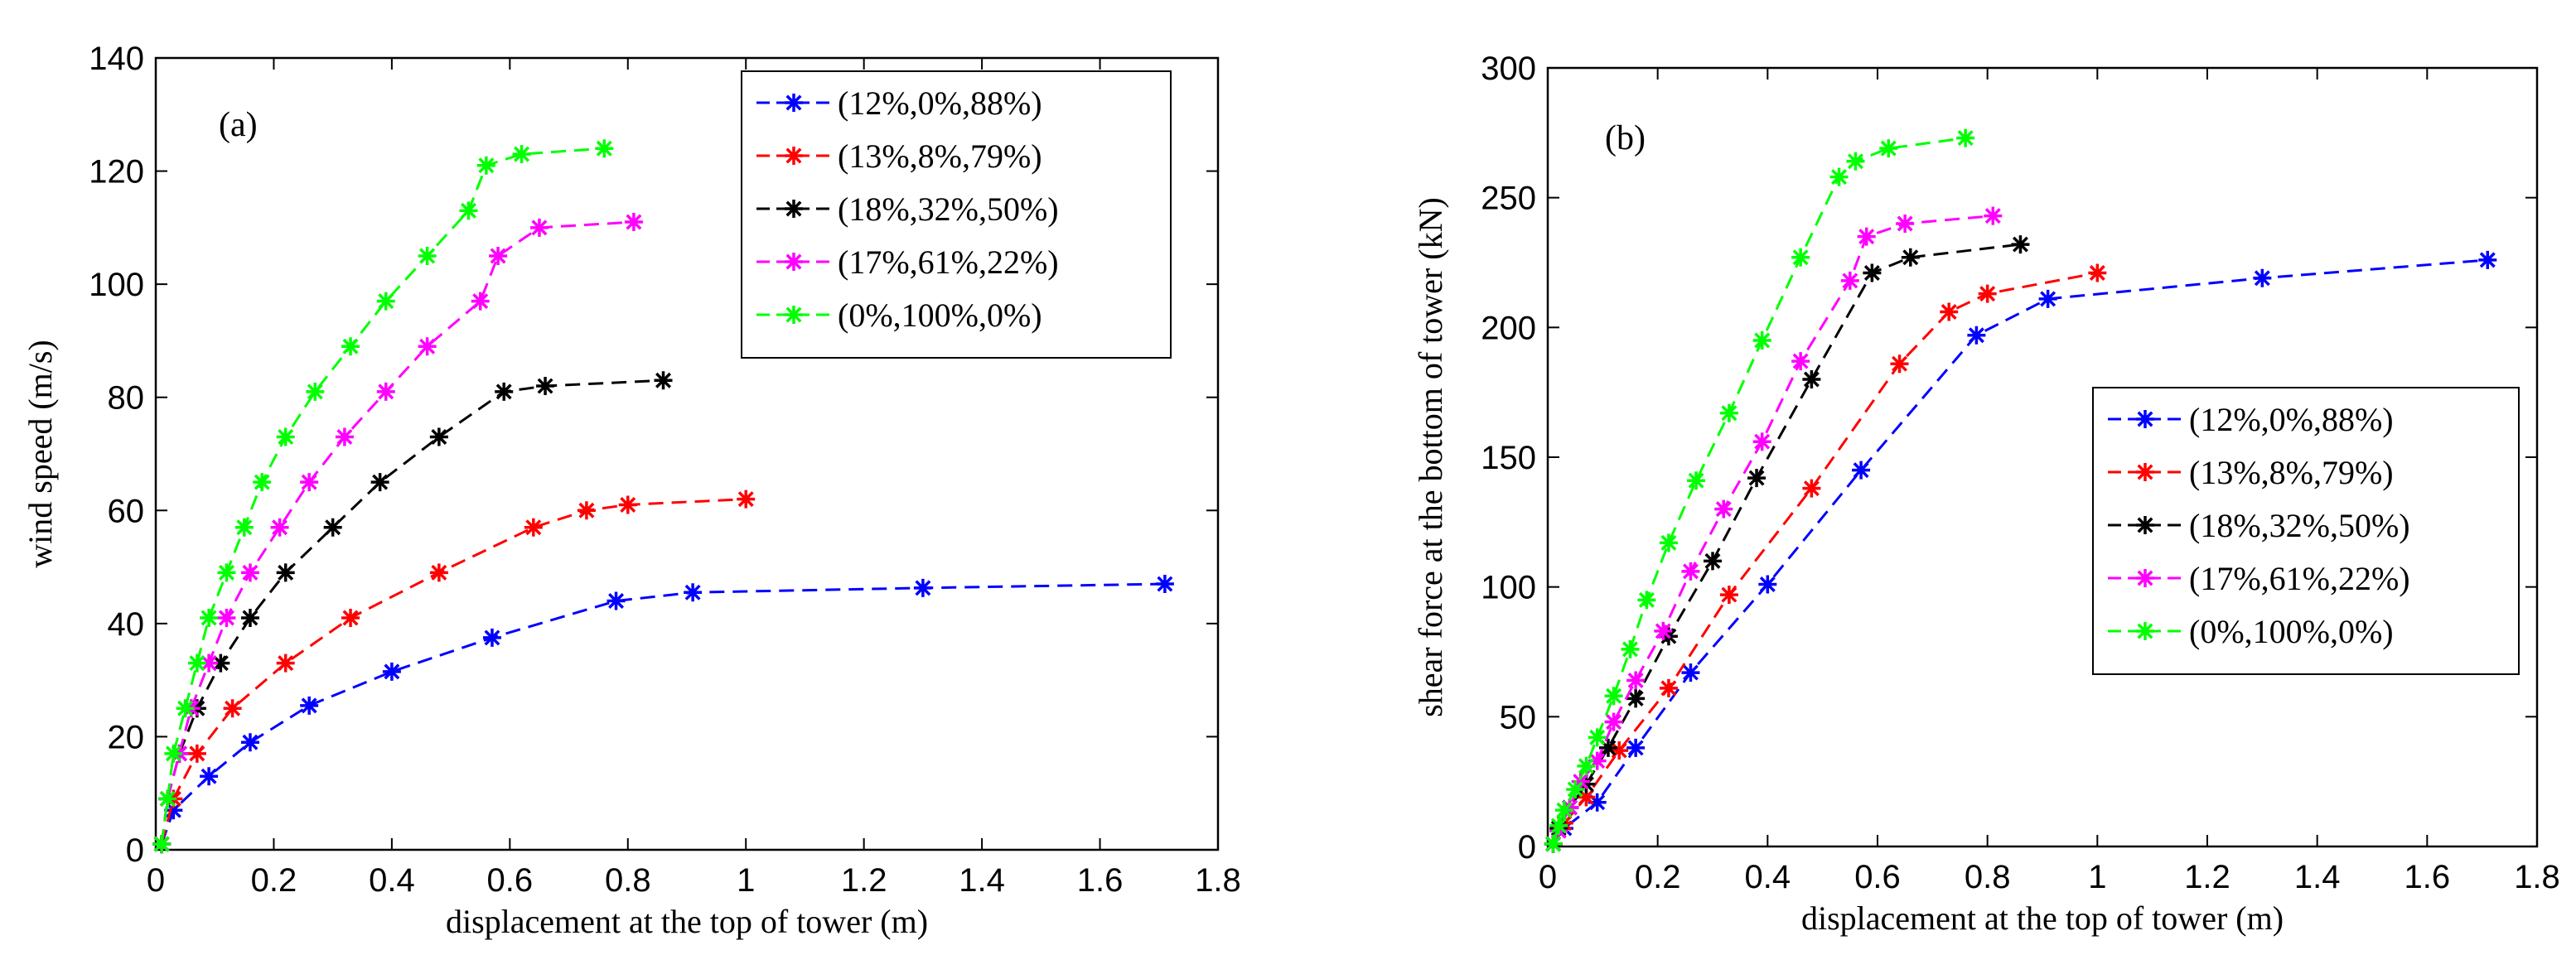  Describe the element at coordinates (1508, 69) in the screenshot. I see `y-tick-label: 300` at that location.